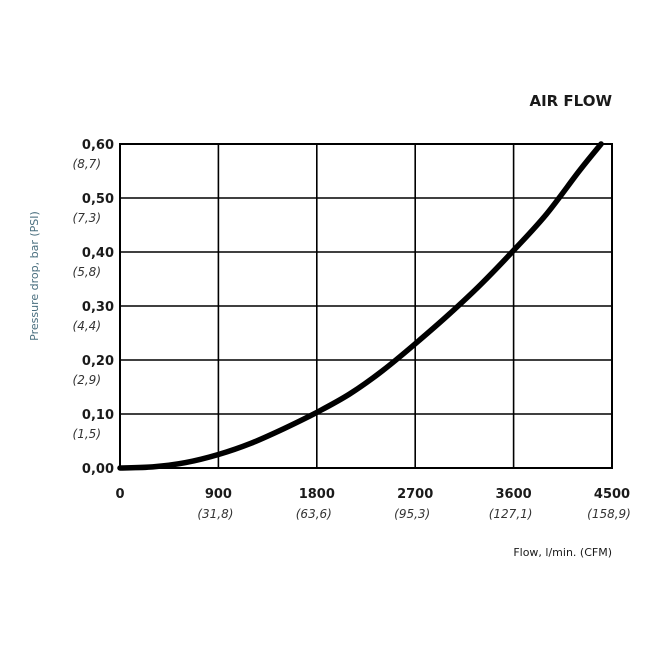  I want to click on x-tick-label-cfm: (63,6), so click(314, 514).